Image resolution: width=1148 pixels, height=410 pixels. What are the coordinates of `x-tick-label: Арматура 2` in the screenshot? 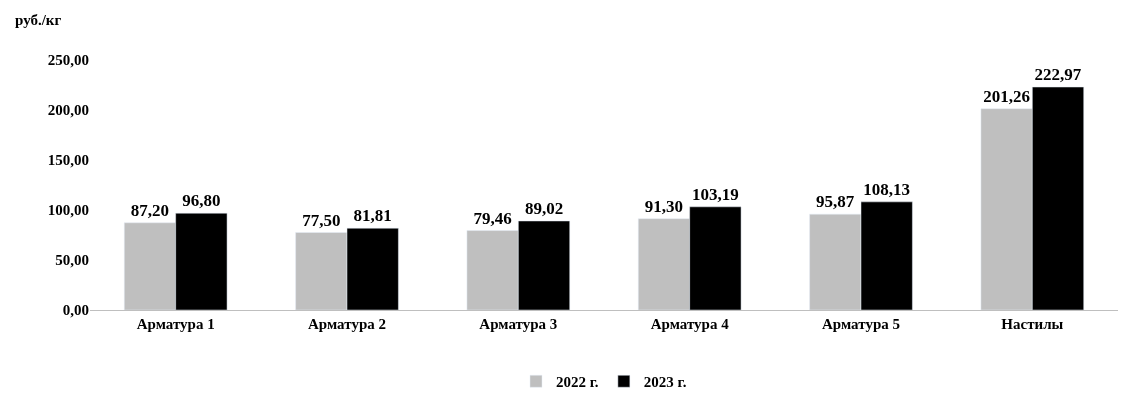 It's located at (347, 324).